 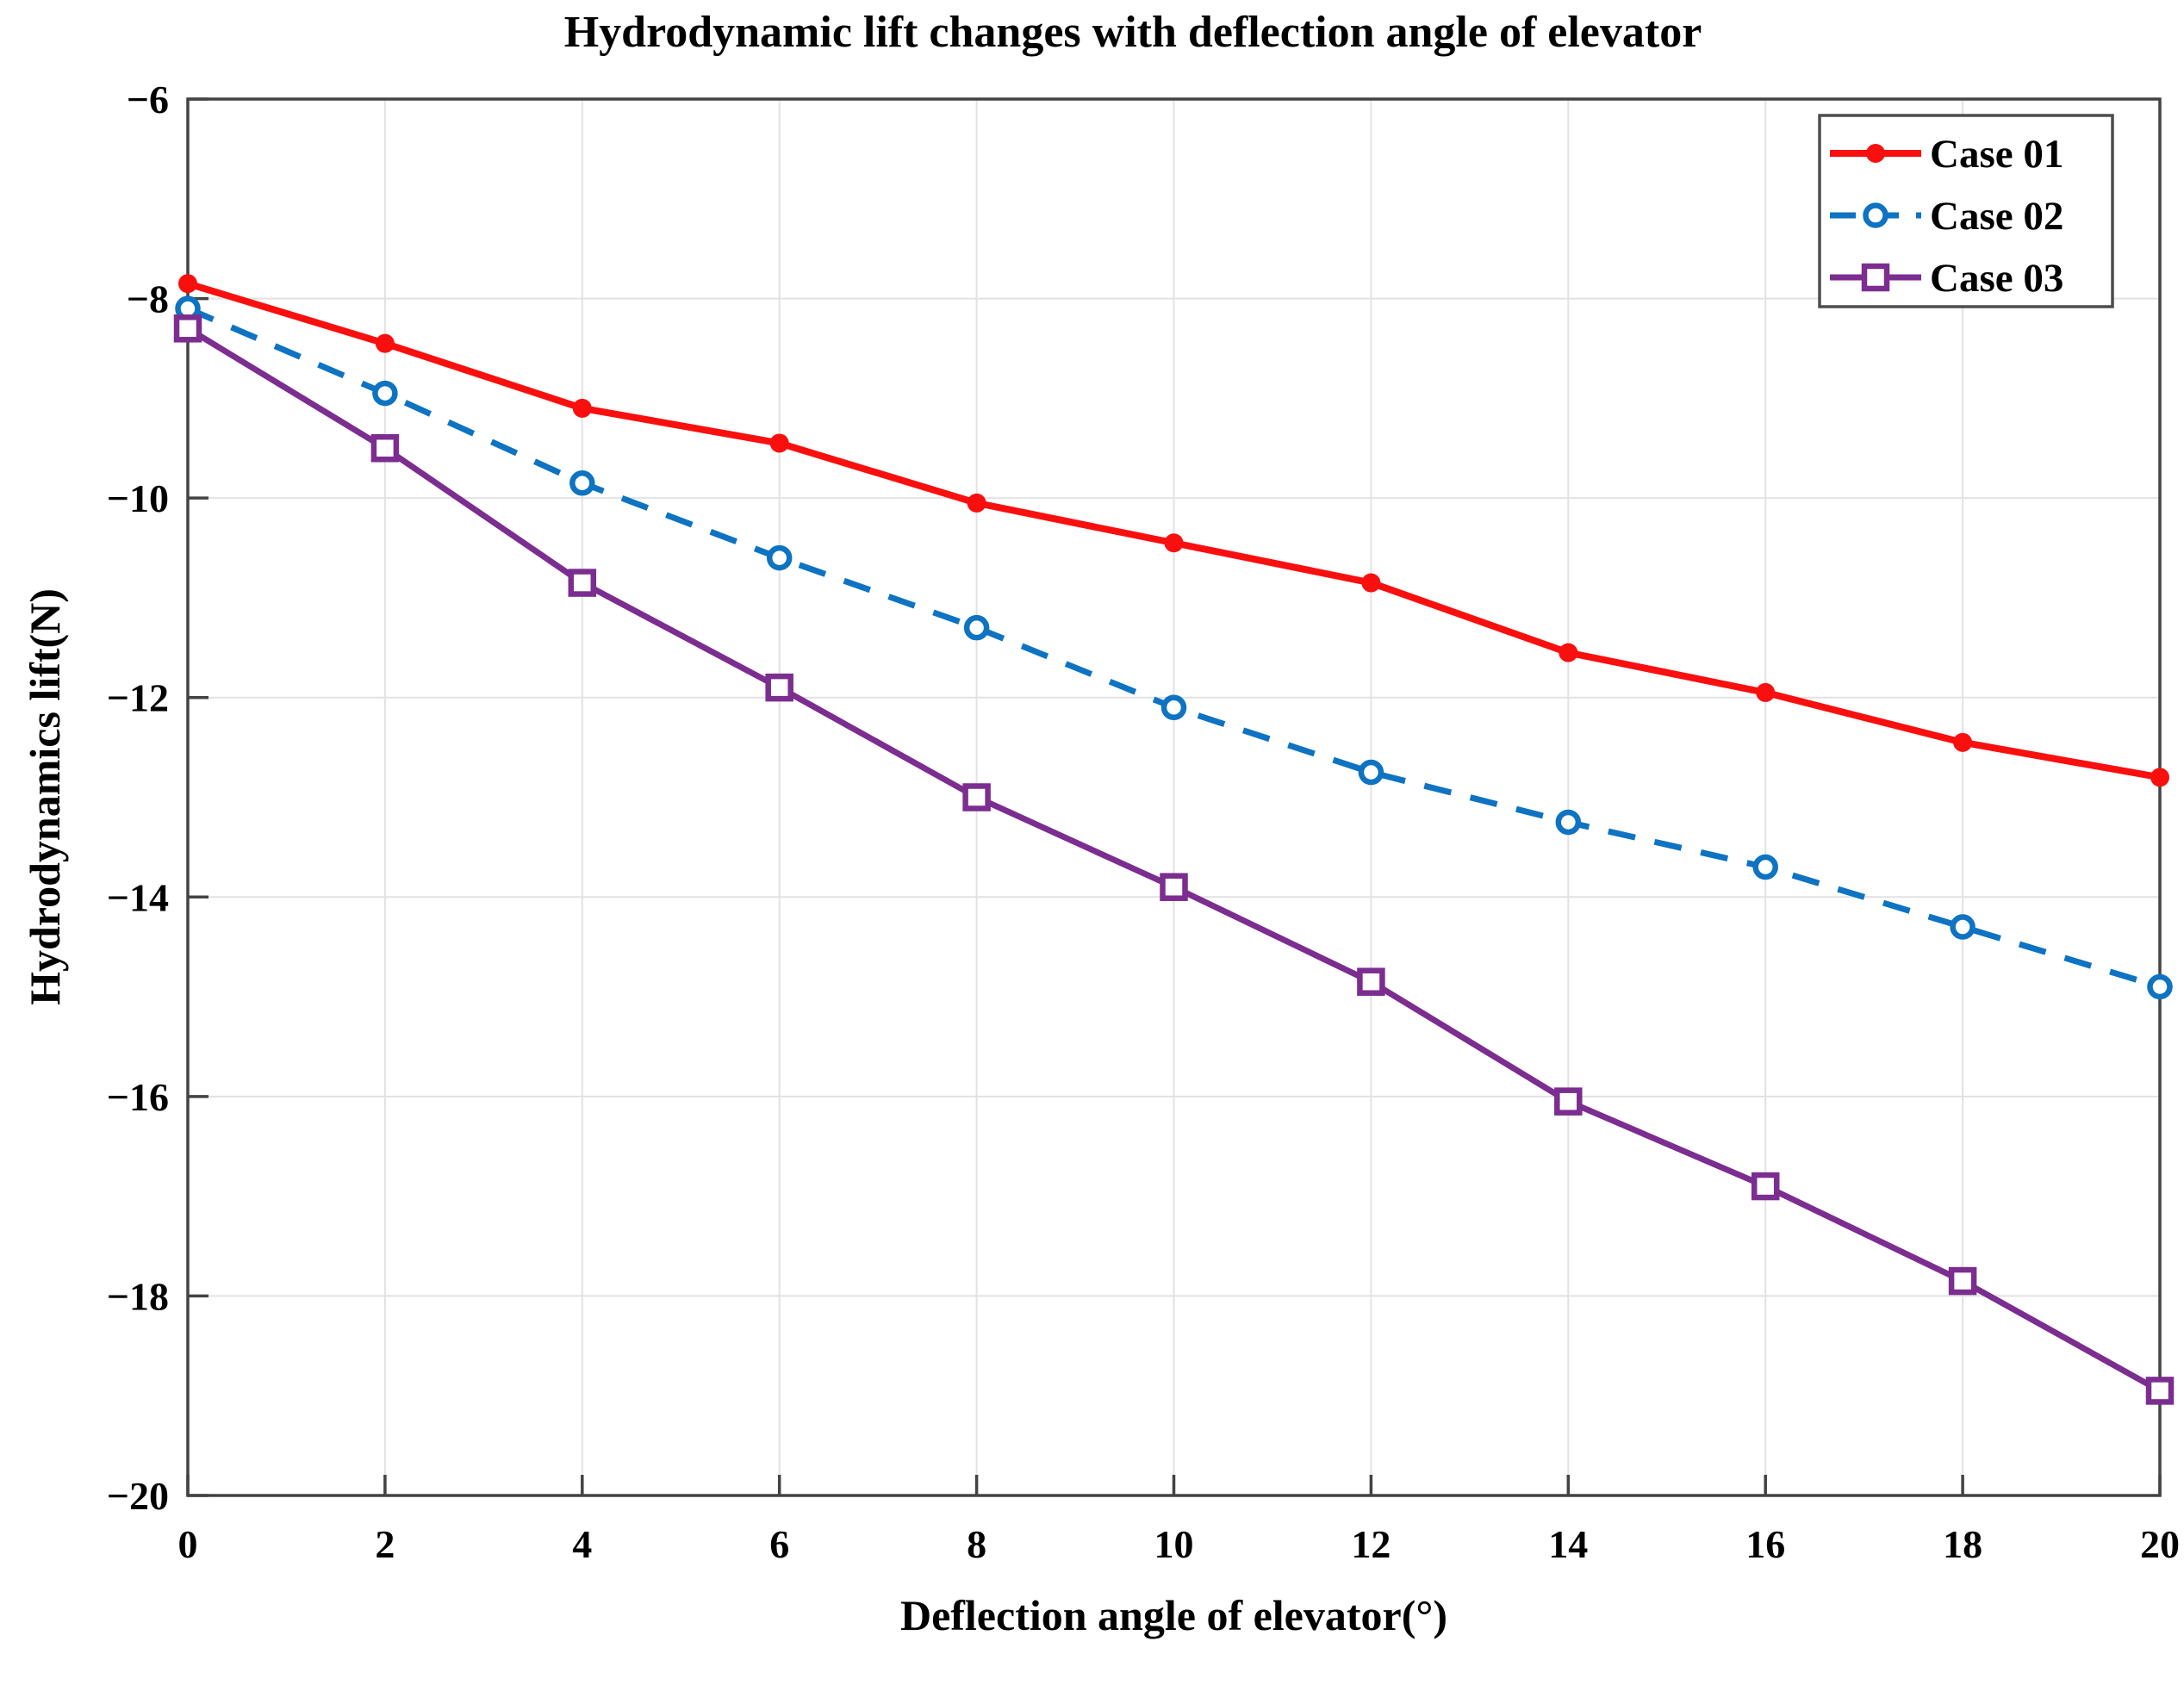 What do you see at coordinates (1568, 1544) in the screenshot?
I see `x-tick-label: 14` at bounding box center [1568, 1544].